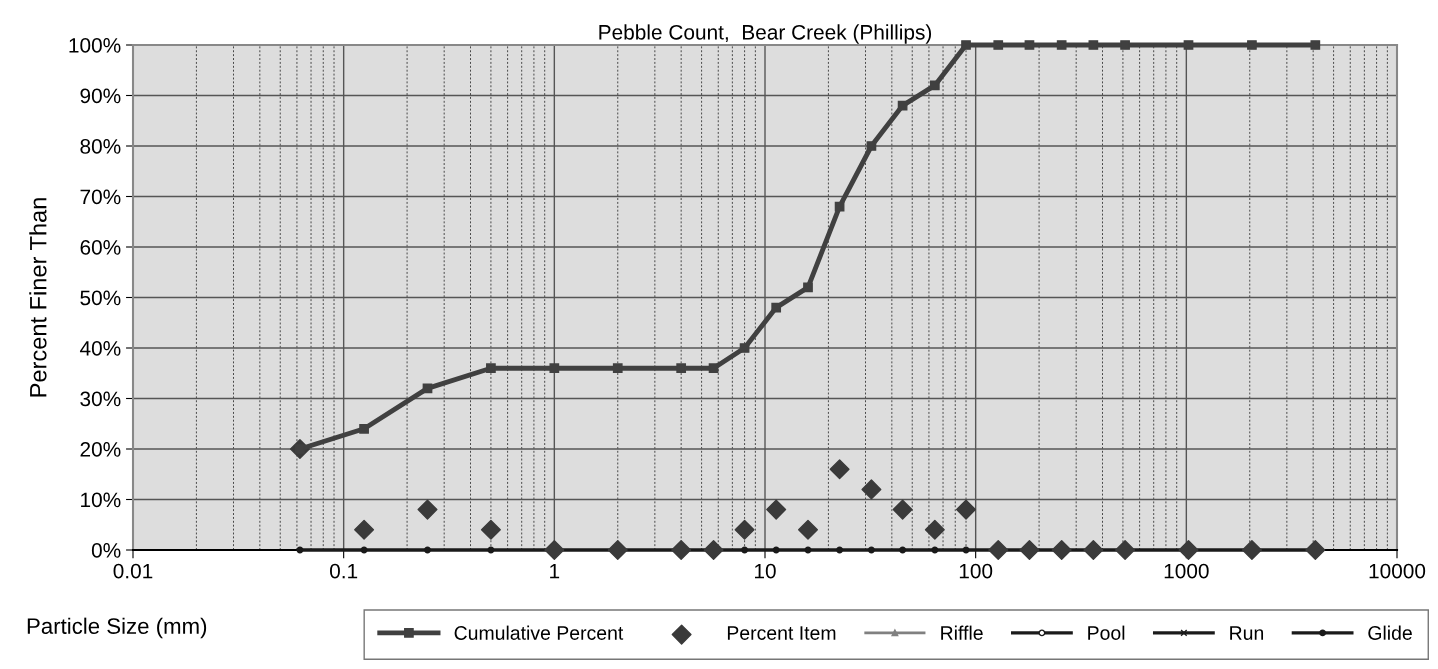 This screenshot has width=1438, height=669. What do you see at coordinates (133, 571) in the screenshot?
I see `x-tick-label: 0.01` at bounding box center [133, 571].